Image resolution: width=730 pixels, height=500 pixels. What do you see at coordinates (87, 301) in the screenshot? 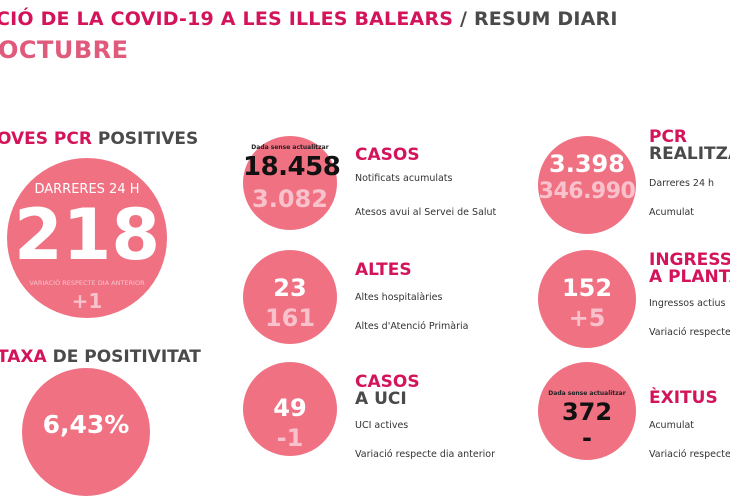
I see `pcr-positives-variation: +1` at bounding box center [87, 301].